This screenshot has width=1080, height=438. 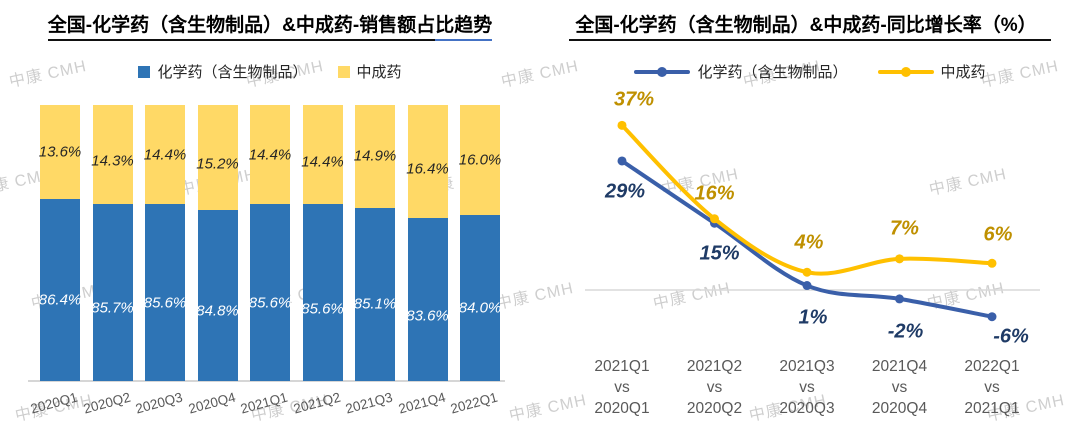 What do you see at coordinates (992, 408) in the screenshot?
I see `tick-base-text: 2021Q1` at bounding box center [992, 408].